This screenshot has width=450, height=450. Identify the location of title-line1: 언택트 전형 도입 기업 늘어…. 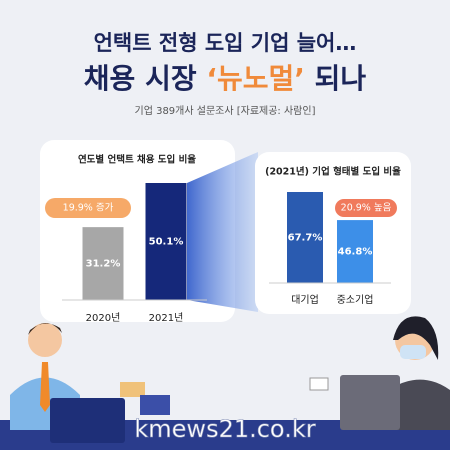
(225, 43).